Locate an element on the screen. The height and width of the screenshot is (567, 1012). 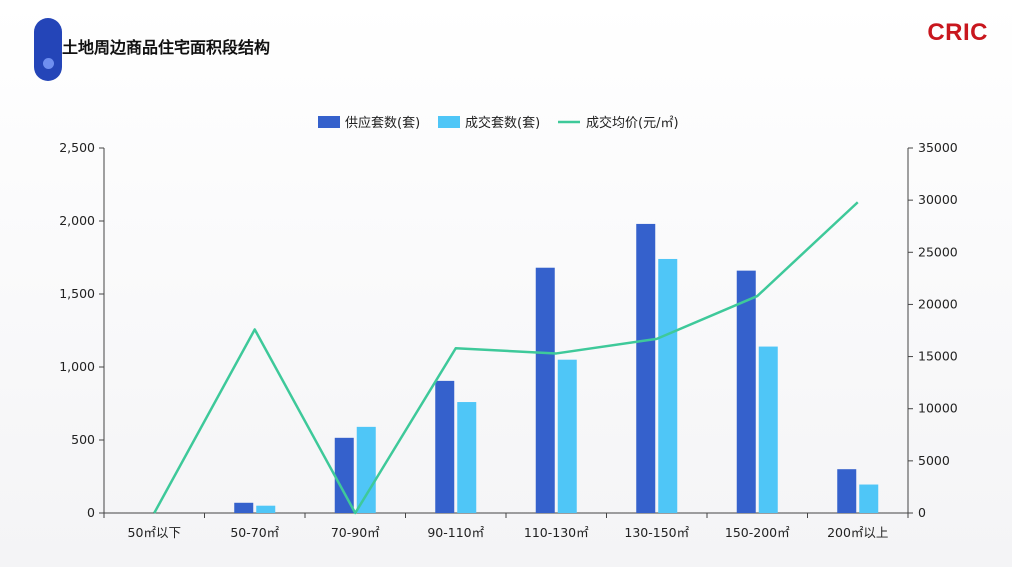
x-tick-label: 50㎡以下 is located at coordinates (154, 532).